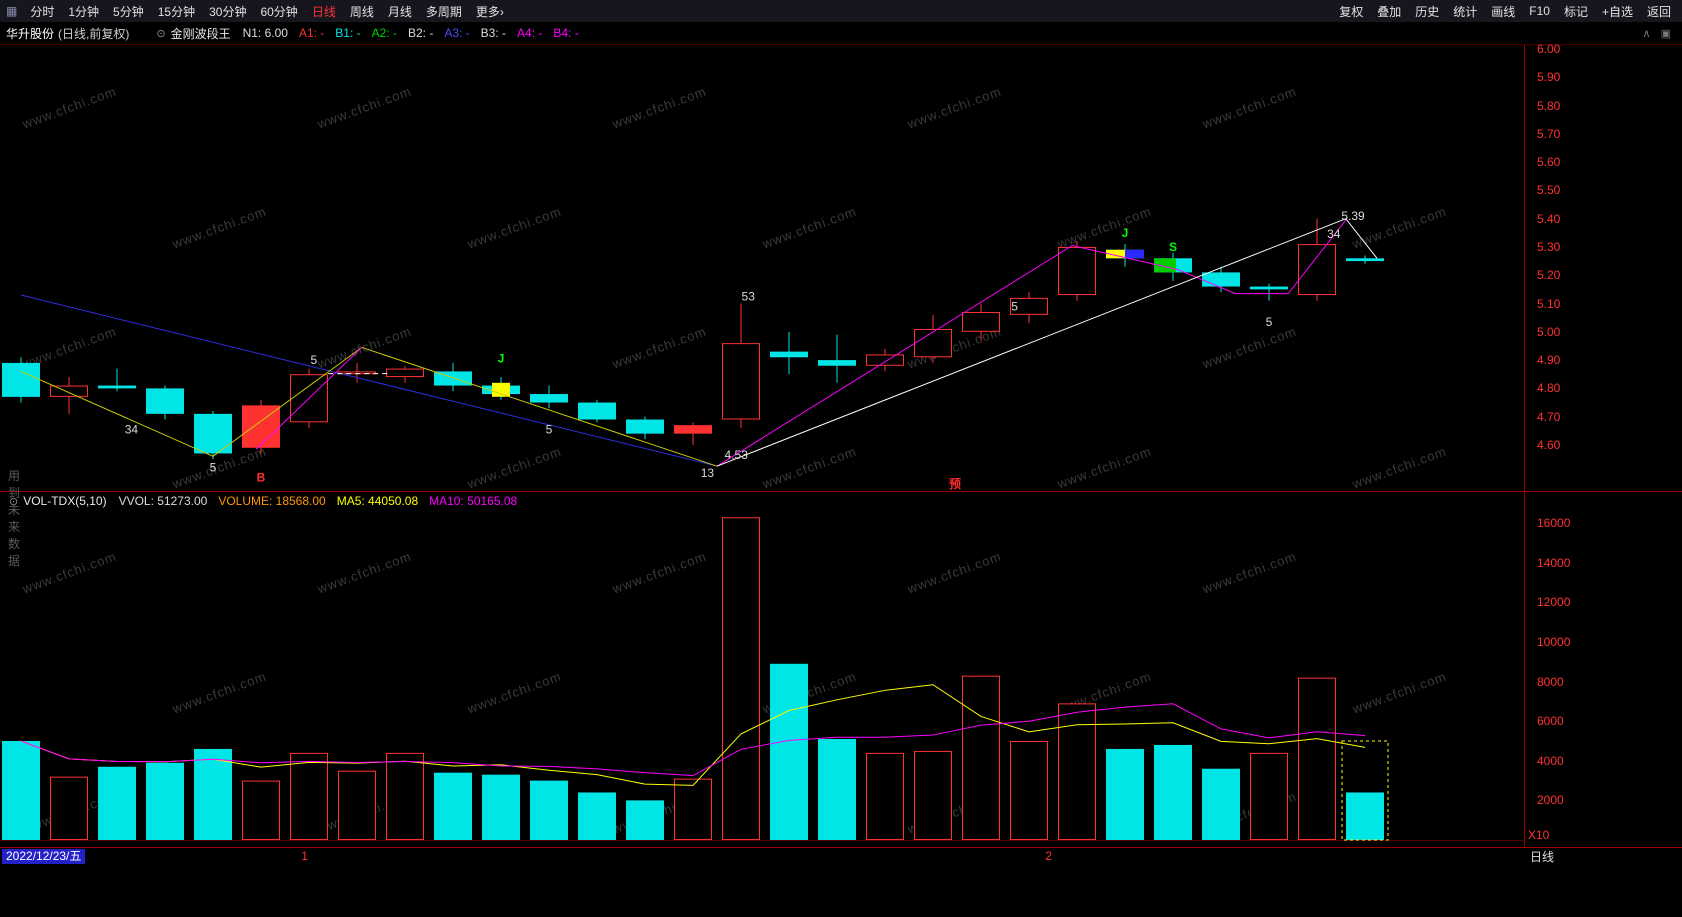 The width and height of the screenshot is (1682, 917). I want to click on price-axis-label: 6.00, so click(1549, 48).